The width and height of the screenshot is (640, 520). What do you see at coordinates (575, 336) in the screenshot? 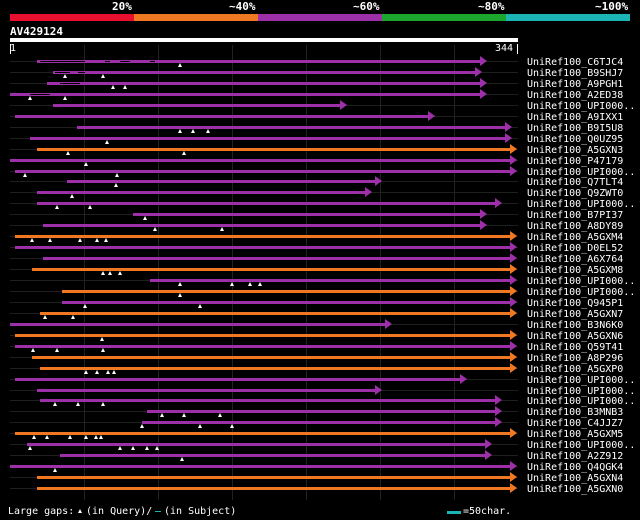
I see `hit-label: UniRef100_A5GXN6` at bounding box center [575, 336].